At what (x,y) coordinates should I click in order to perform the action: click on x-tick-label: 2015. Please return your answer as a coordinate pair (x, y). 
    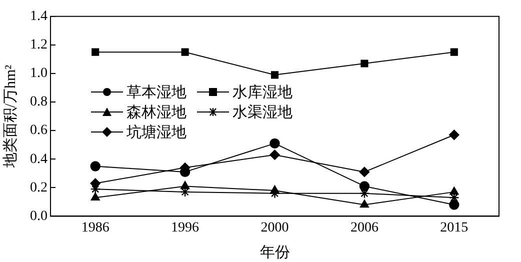
    Looking at the image, I should click on (454, 228).